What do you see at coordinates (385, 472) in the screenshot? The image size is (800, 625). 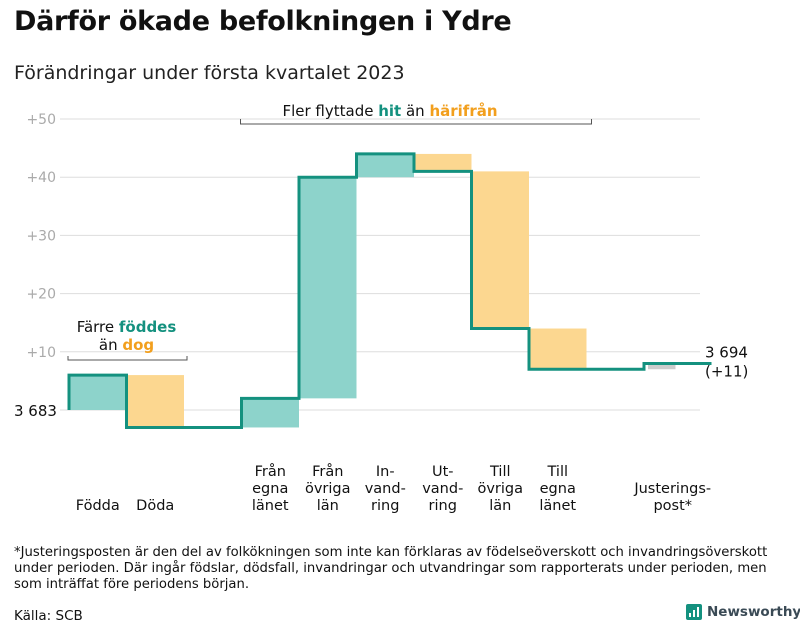 I see `category-label: In-` at bounding box center [385, 472].